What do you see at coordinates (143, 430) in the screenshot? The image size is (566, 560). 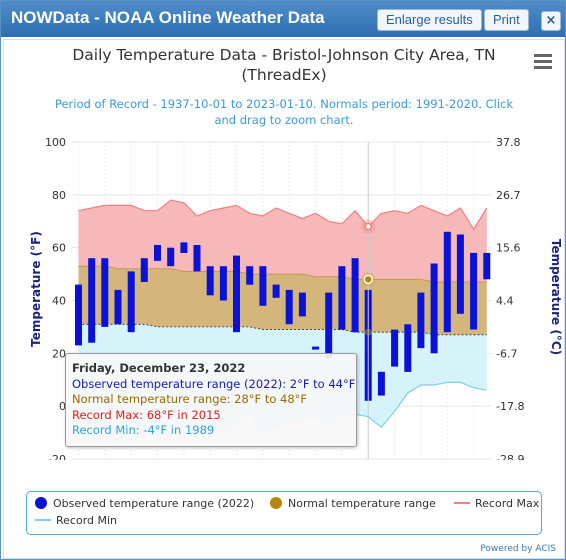 I see `tooltip-record-min: Record Min: -4°F in 1989` at bounding box center [143, 430].